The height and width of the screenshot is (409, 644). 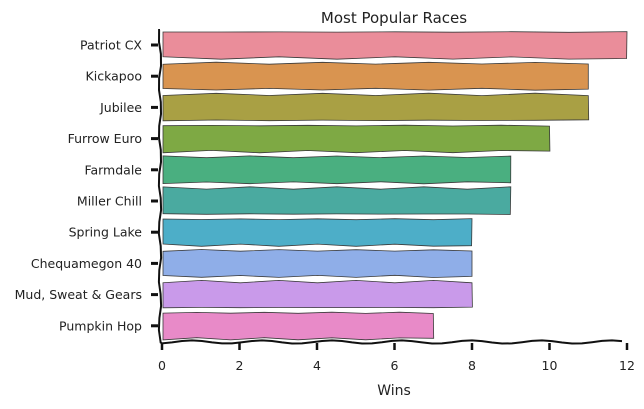 What do you see at coordinates (78, 294) in the screenshot?
I see `y-tick-label: Mud, Sweat & Gears` at bounding box center [78, 294].